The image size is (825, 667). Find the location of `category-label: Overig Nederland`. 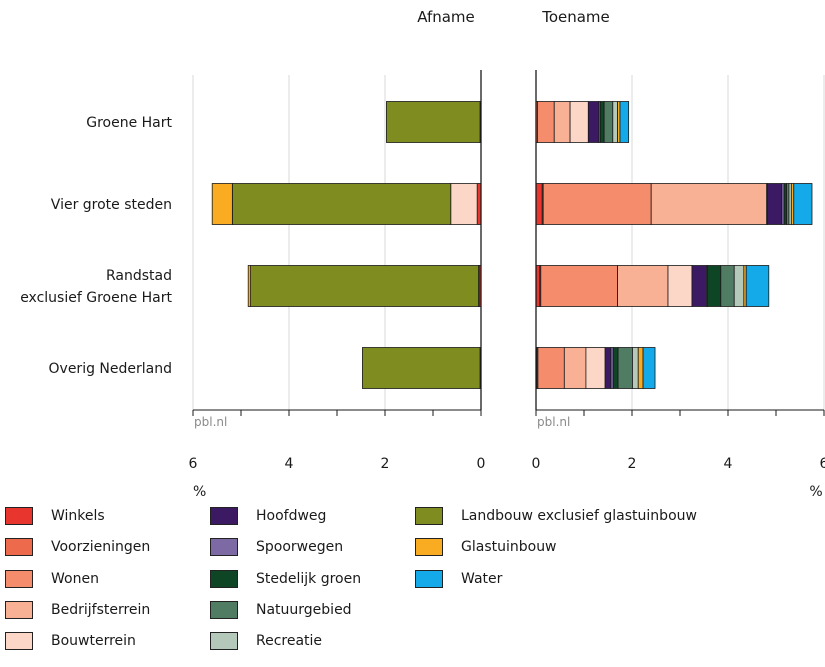

category-label: Overig Nederland is located at coordinates (110, 369).